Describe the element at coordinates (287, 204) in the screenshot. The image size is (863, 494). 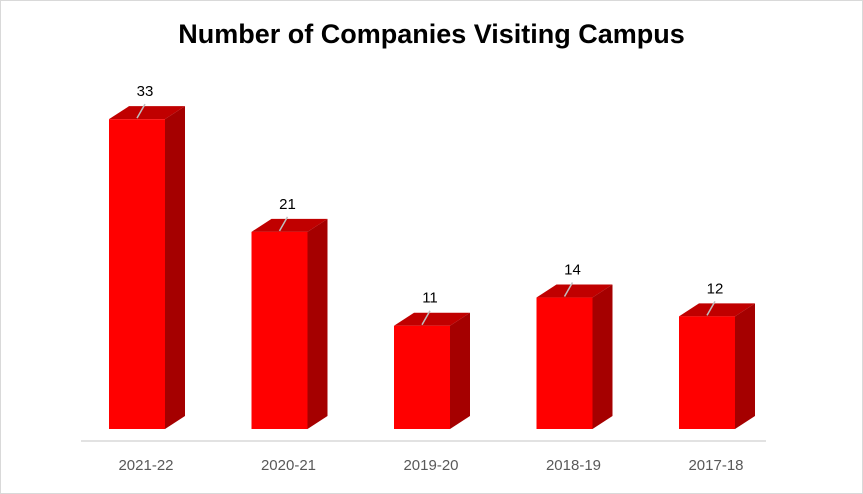
I see `data-label: 21` at that location.